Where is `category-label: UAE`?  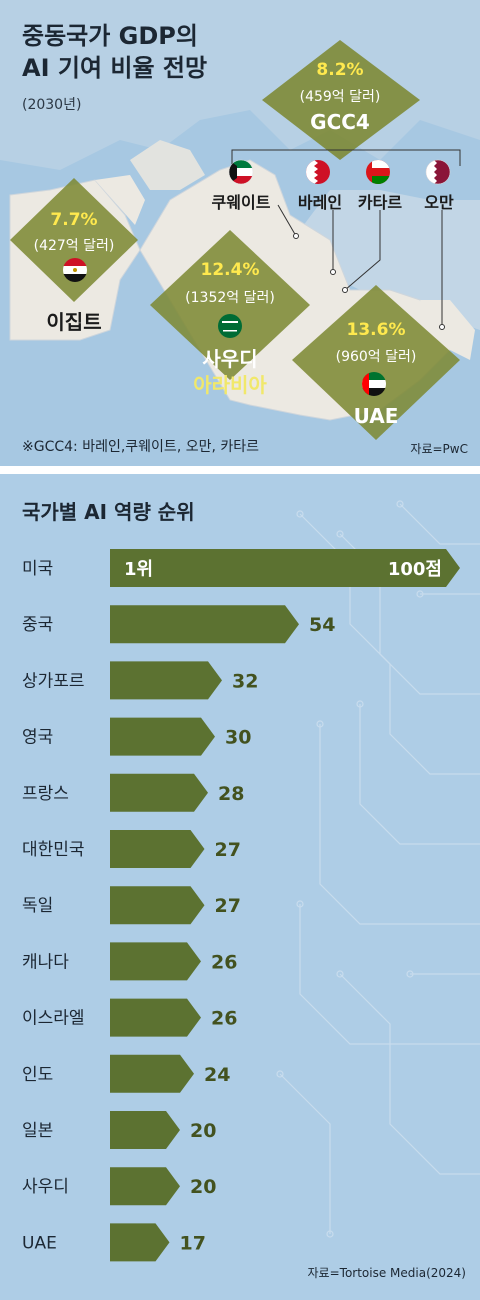 category-label: UAE is located at coordinates (39, 1243).